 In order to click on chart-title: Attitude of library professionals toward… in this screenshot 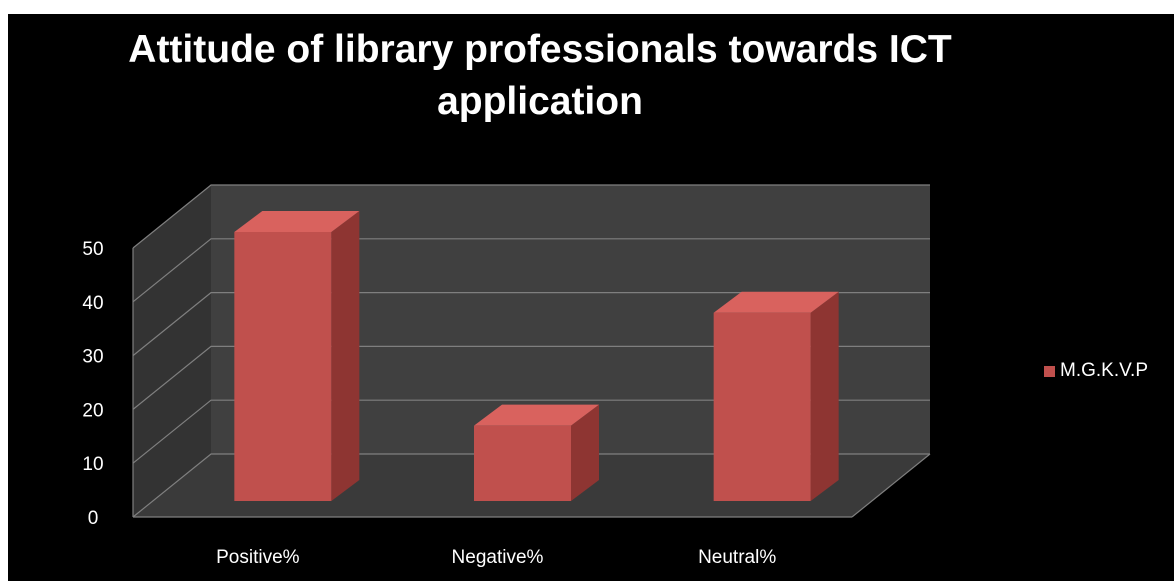, I will do `click(540, 76)`.